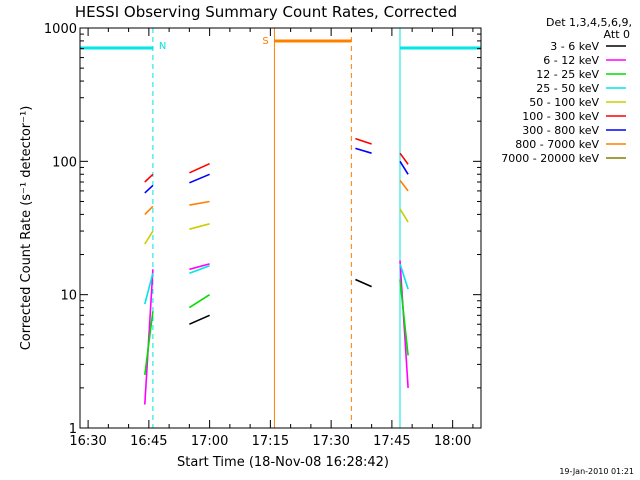  What do you see at coordinates (452, 441) in the screenshot?
I see `x-tick-label: 18:00` at bounding box center [452, 441].